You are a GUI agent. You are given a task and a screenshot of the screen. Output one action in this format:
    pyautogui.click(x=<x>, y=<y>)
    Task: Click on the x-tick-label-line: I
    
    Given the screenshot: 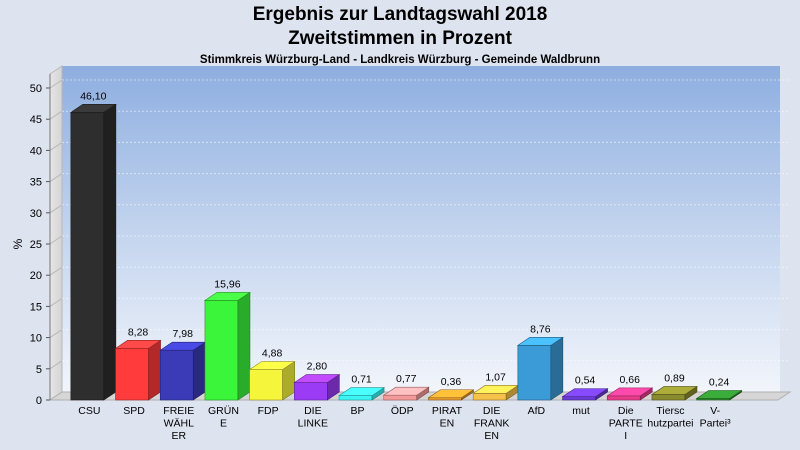 What is the action you would take?
    pyautogui.click(x=625, y=436)
    